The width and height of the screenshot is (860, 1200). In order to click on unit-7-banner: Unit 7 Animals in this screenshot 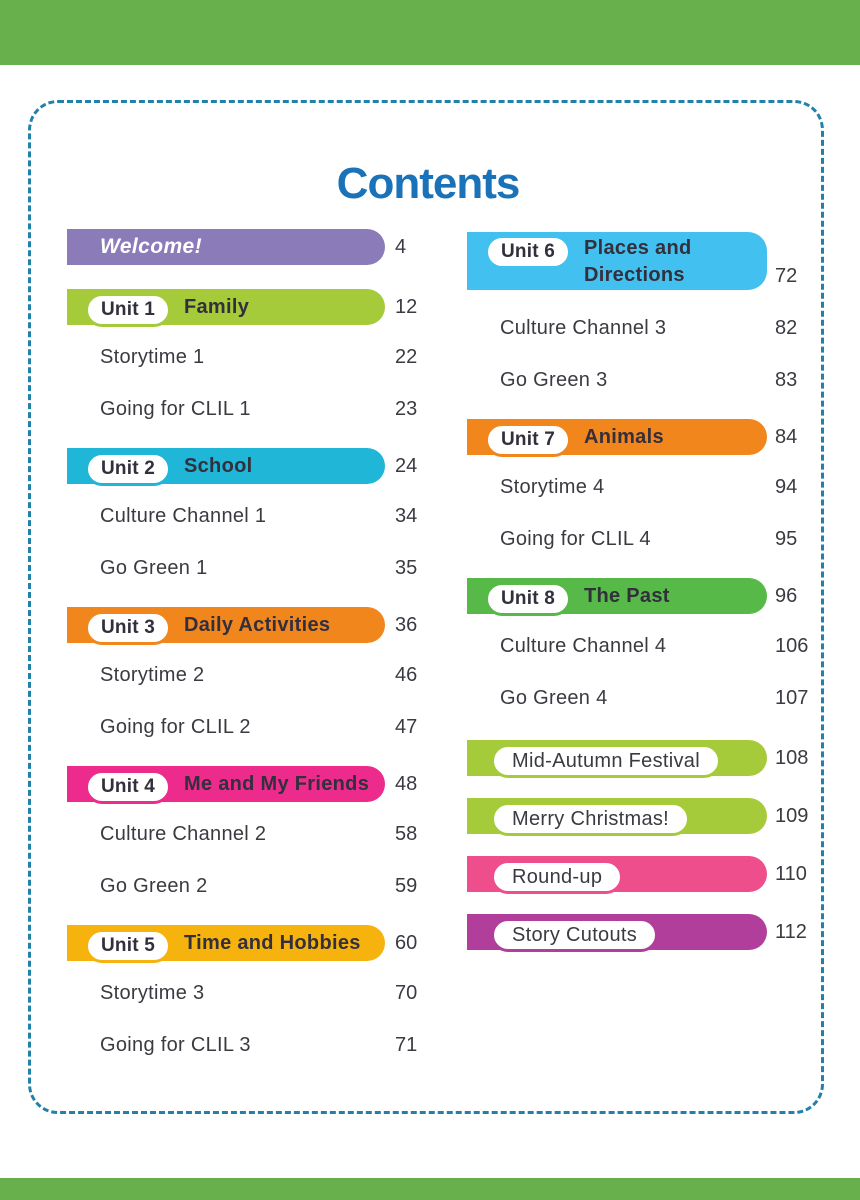, I will do `click(617, 438)`.